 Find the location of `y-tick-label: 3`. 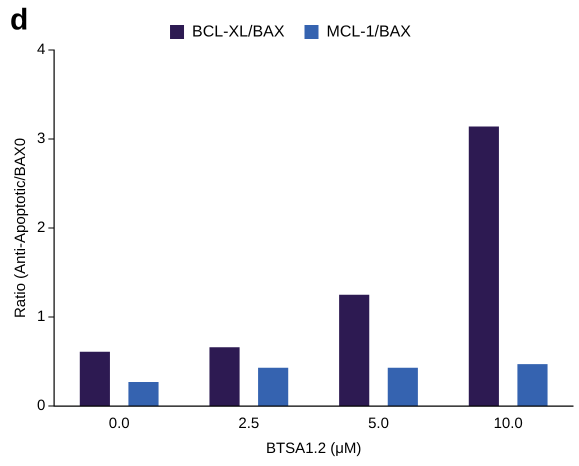

y-tick-label: 3 is located at coordinates (41, 139).